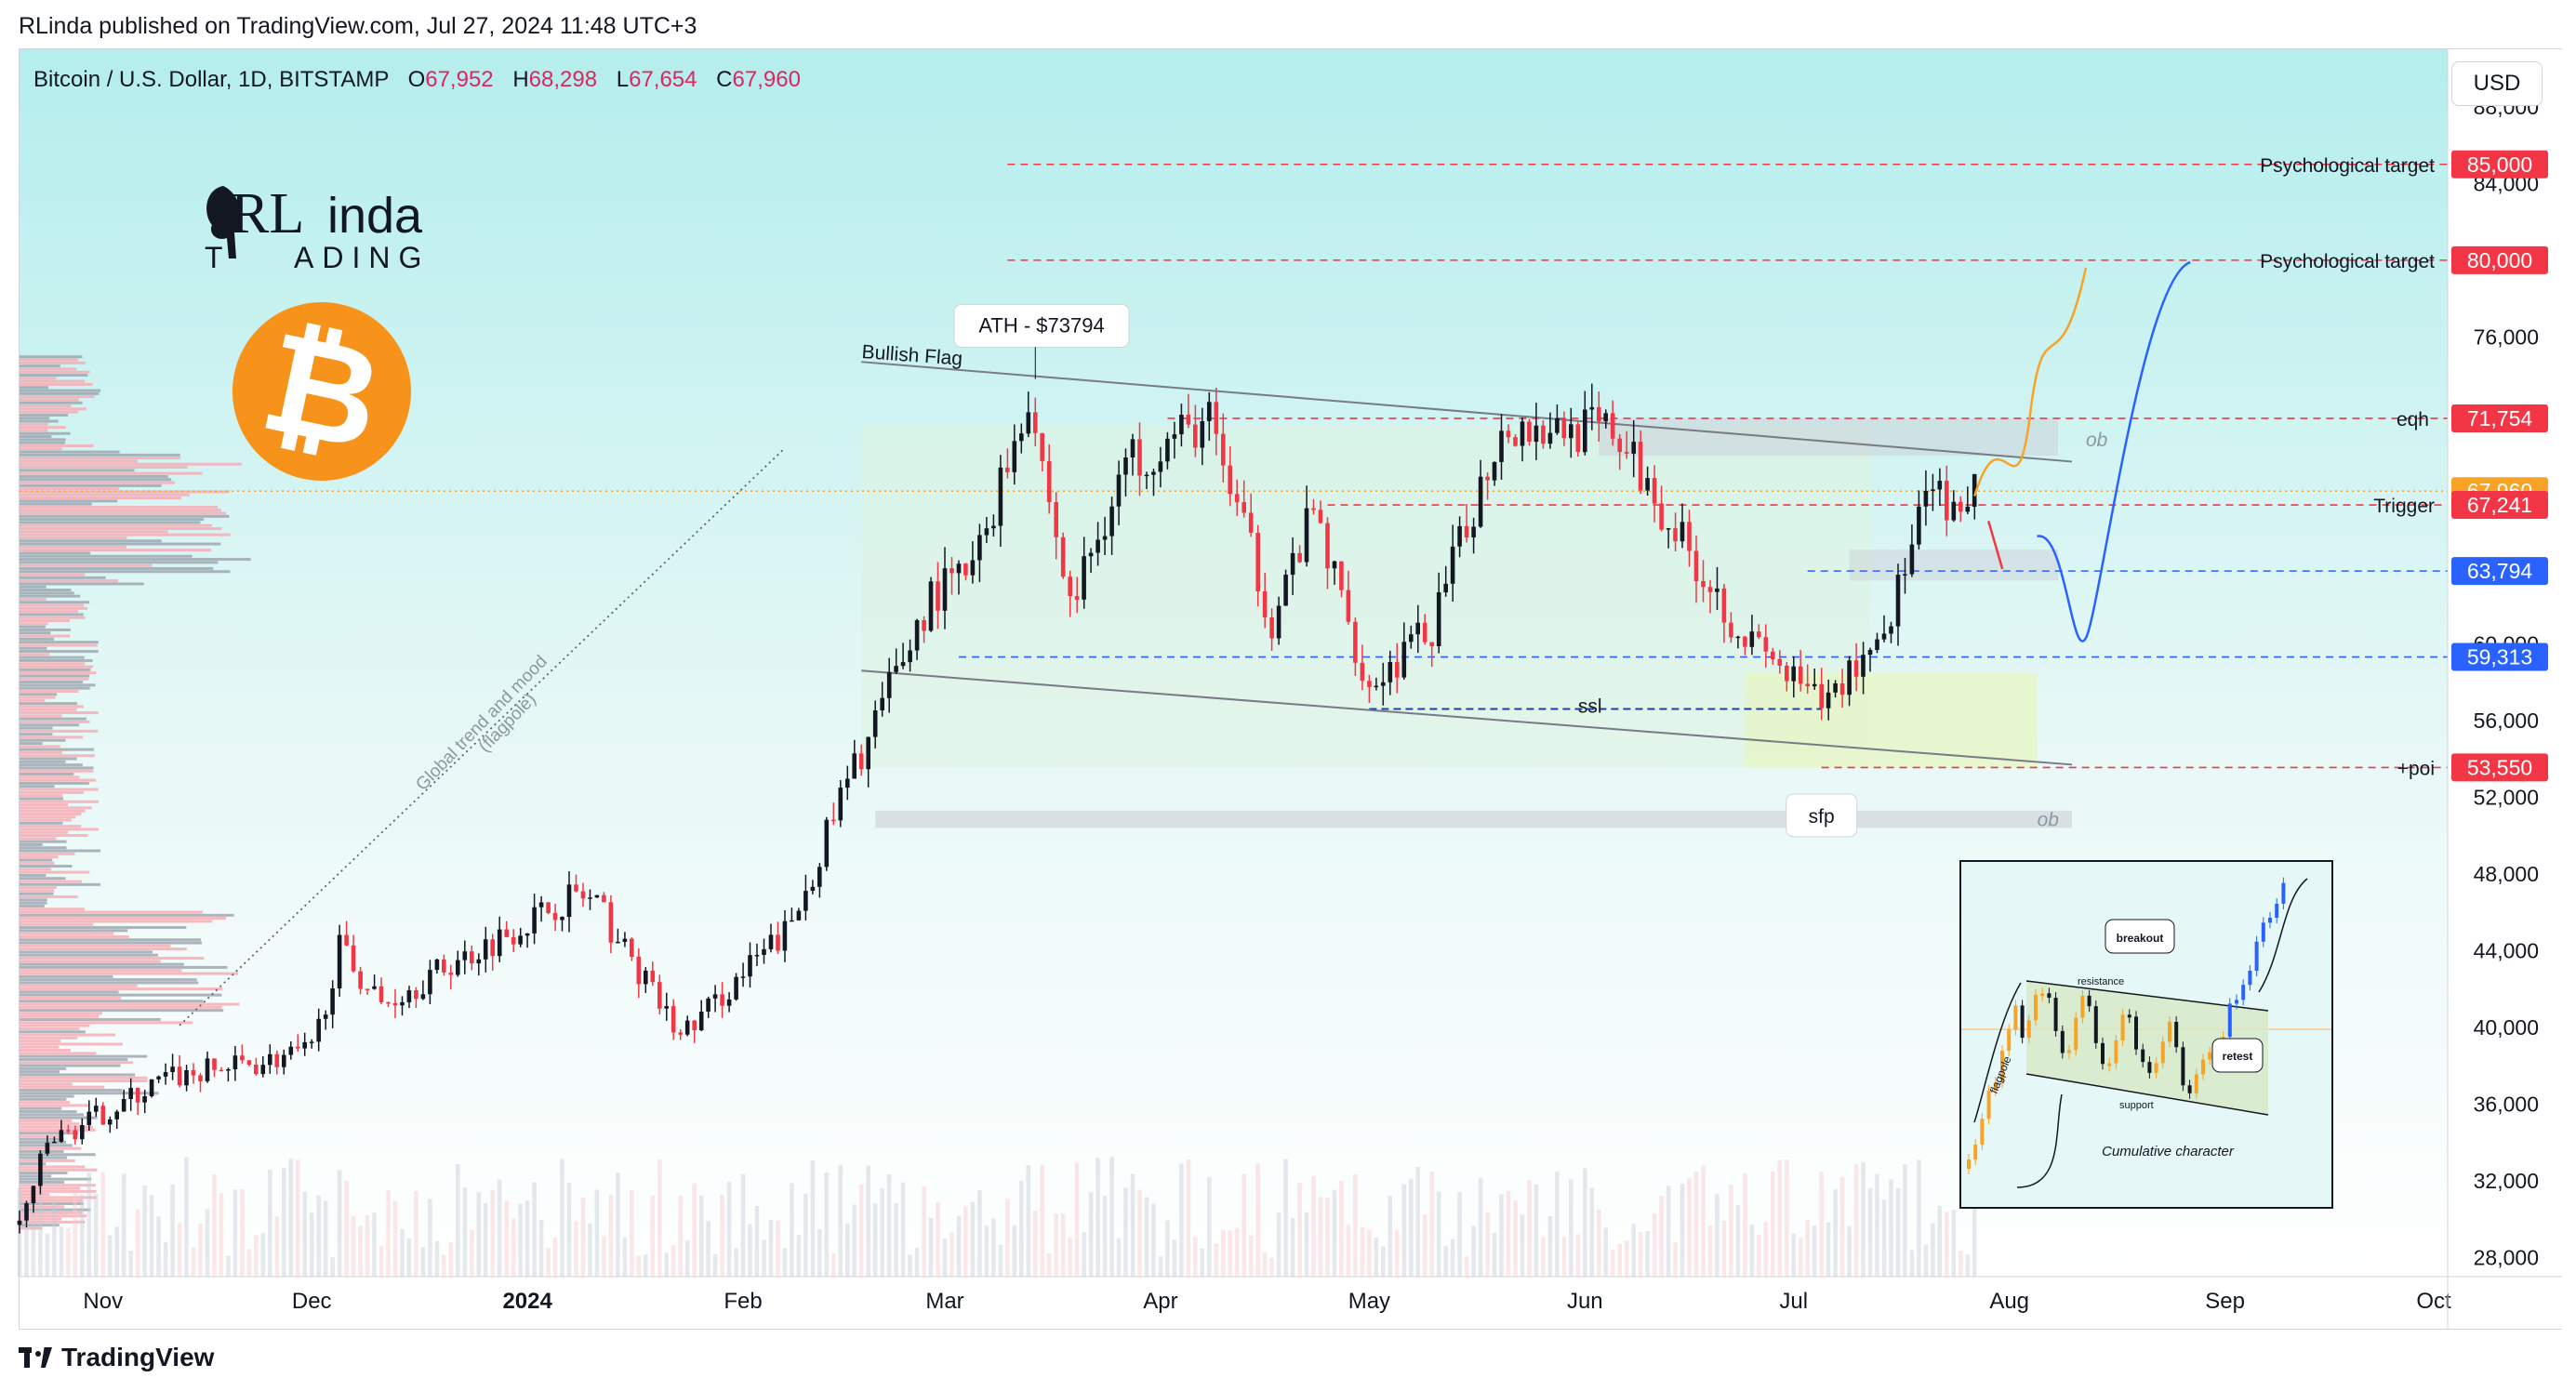 This screenshot has height=1391, width=2576. Describe the element at coordinates (997, 1217) in the screenshot. I see `volume-bars` at that location.